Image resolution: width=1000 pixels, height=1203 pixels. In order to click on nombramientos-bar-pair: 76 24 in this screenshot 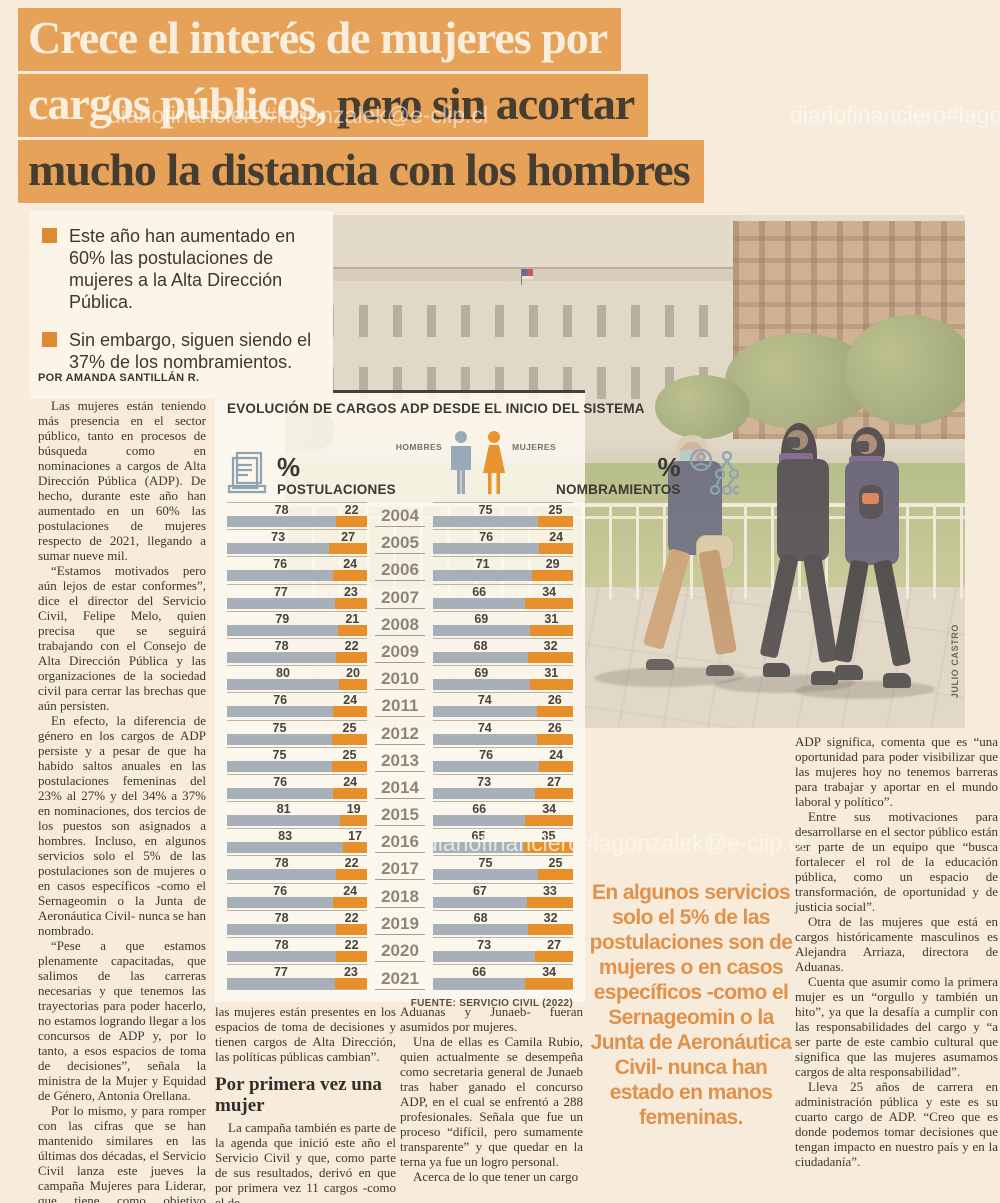, I will do `click(503, 759)`.